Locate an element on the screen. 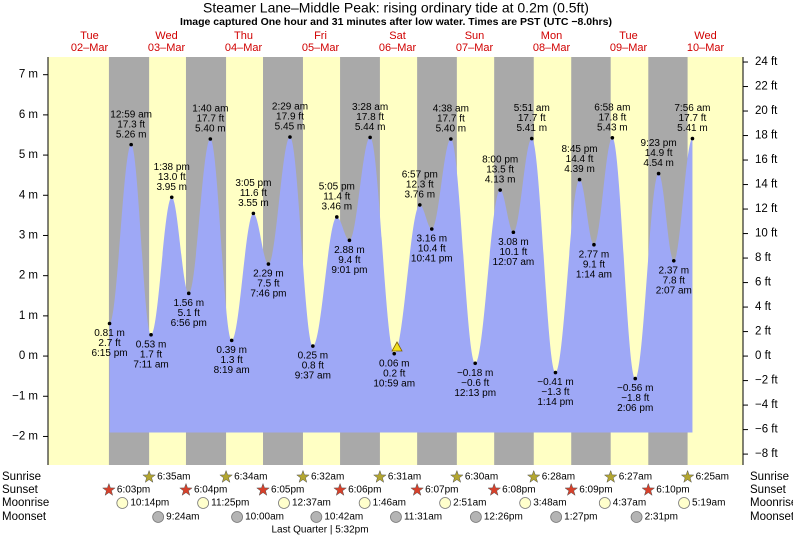 Image resolution: width=793 pixels, height=539 pixels. tide-label: 11.4 ft is located at coordinates (336, 197).